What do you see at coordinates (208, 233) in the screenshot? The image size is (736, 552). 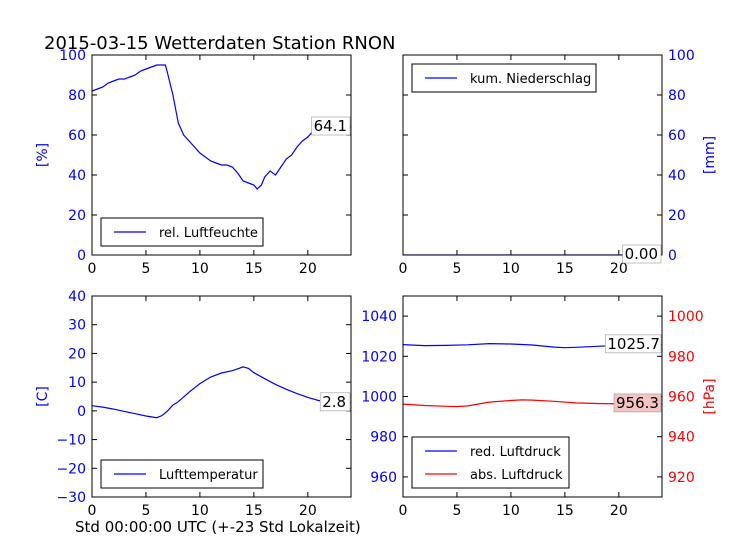 I see `legend-entry: rel. Luftfeuchte` at bounding box center [208, 233].